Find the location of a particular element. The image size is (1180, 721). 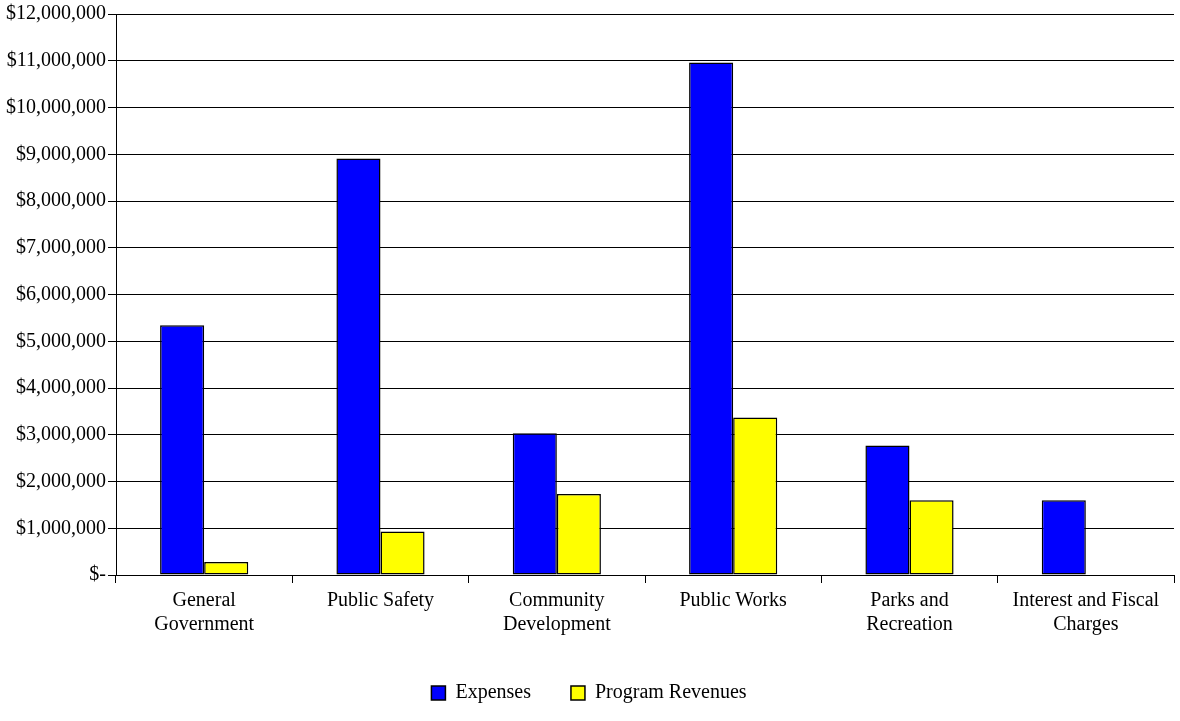

x-tick-label: Parks and Recreation is located at coordinates (909, 611).